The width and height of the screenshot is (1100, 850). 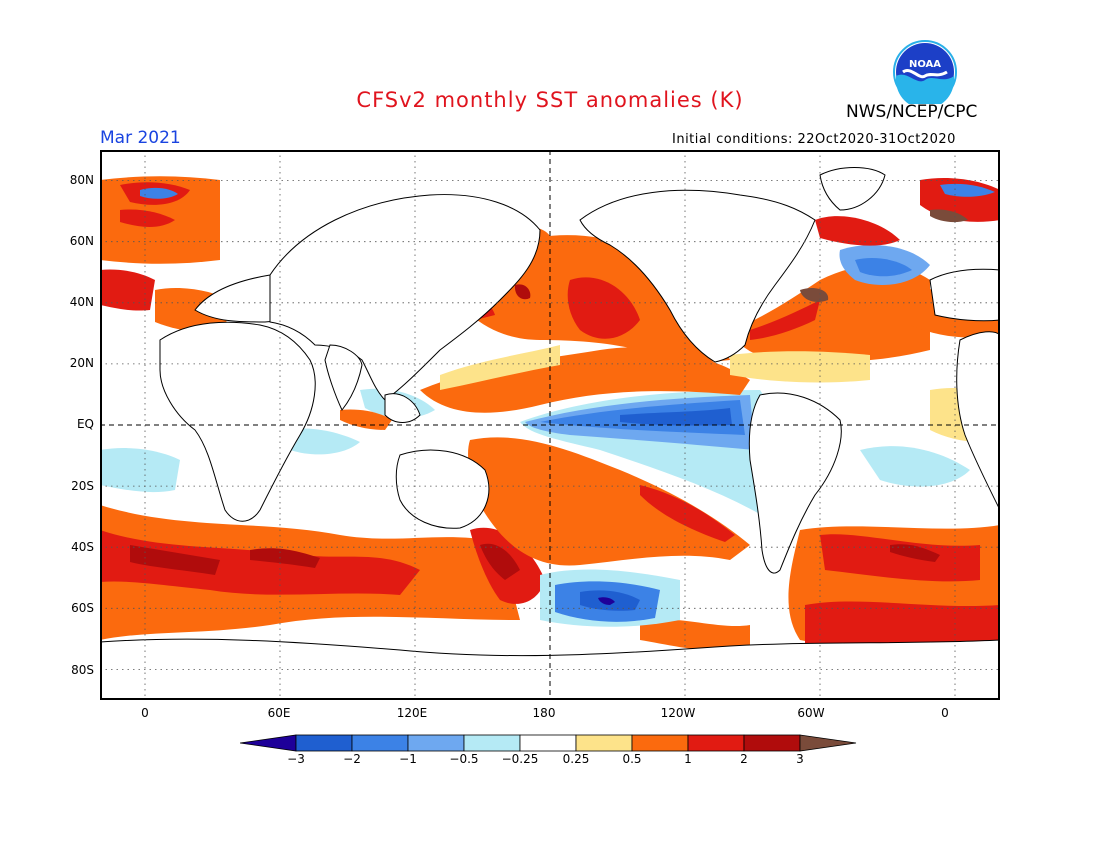 What do you see at coordinates (645, 455) in the screenshot?
I see `pacific-cold-anomaly` at bounding box center [645, 455].